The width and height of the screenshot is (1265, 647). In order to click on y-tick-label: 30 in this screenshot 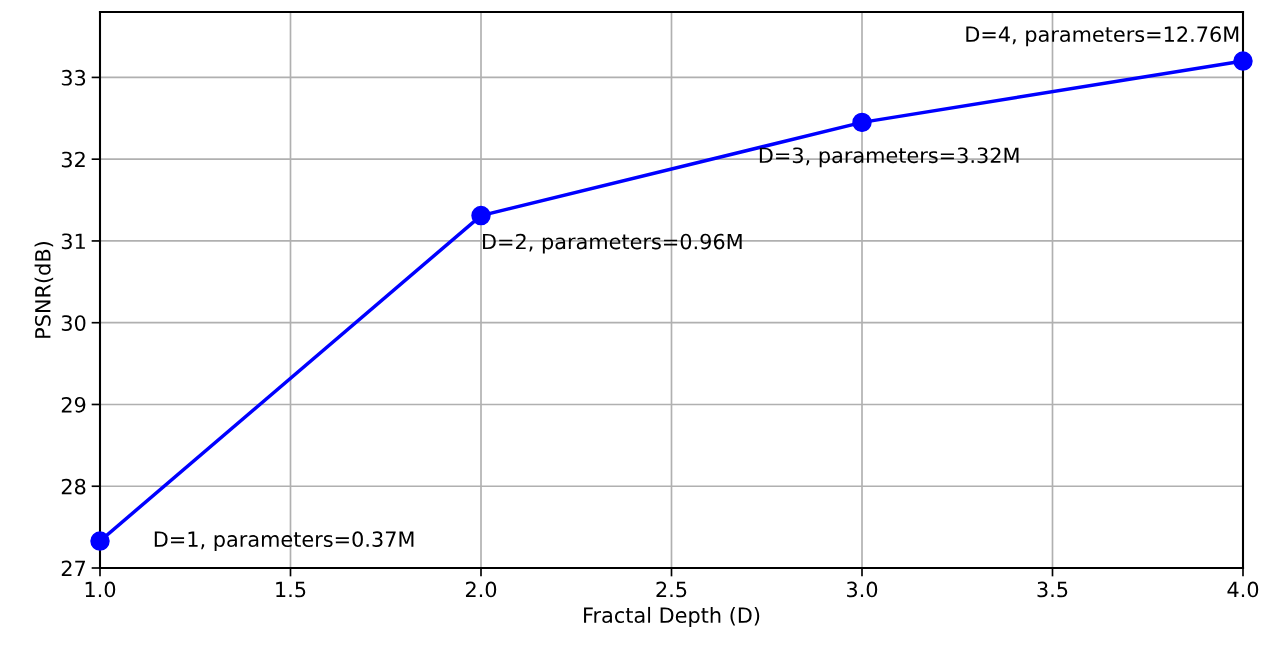, I will do `click(73, 323)`.